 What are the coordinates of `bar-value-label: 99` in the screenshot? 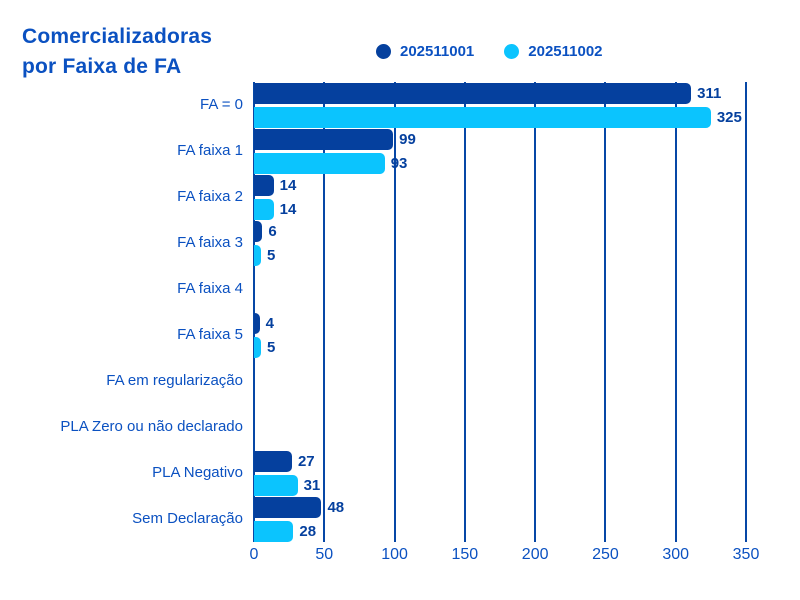 It's located at (407, 139).